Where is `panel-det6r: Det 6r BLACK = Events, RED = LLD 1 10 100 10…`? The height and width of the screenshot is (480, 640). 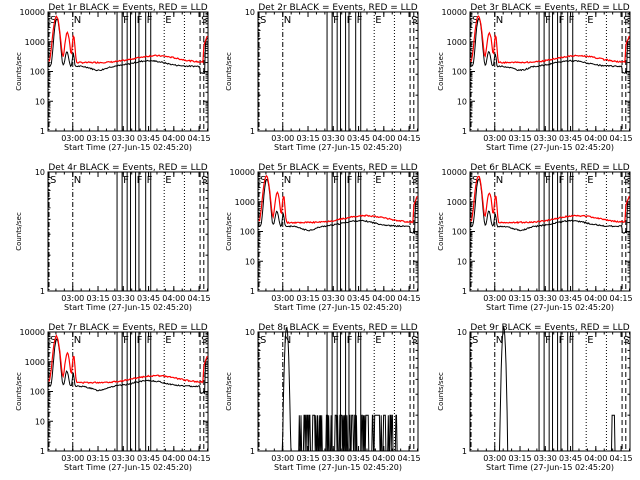 panel-det6r: Det 6r BLACK = Events, RED = LLD 1 10 100 10… is located at coordinates (535, 237).